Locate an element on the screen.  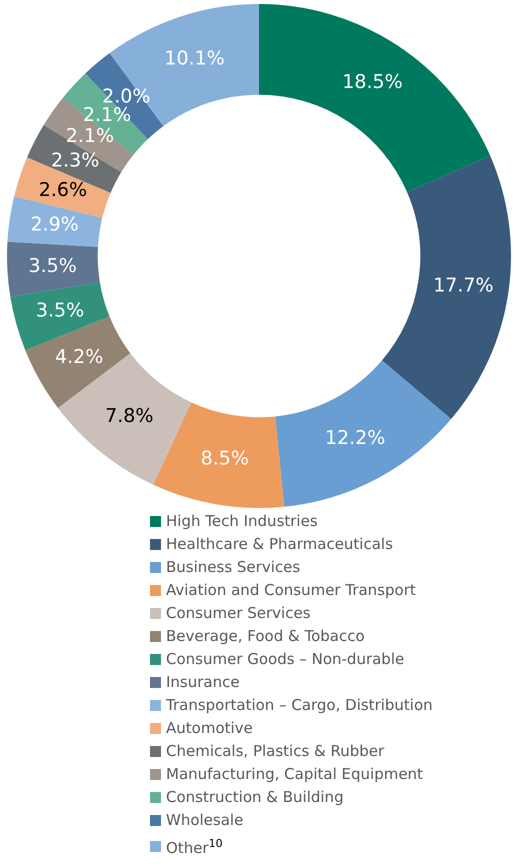
data-label: 18.5% is located at coordinates (372, 82).